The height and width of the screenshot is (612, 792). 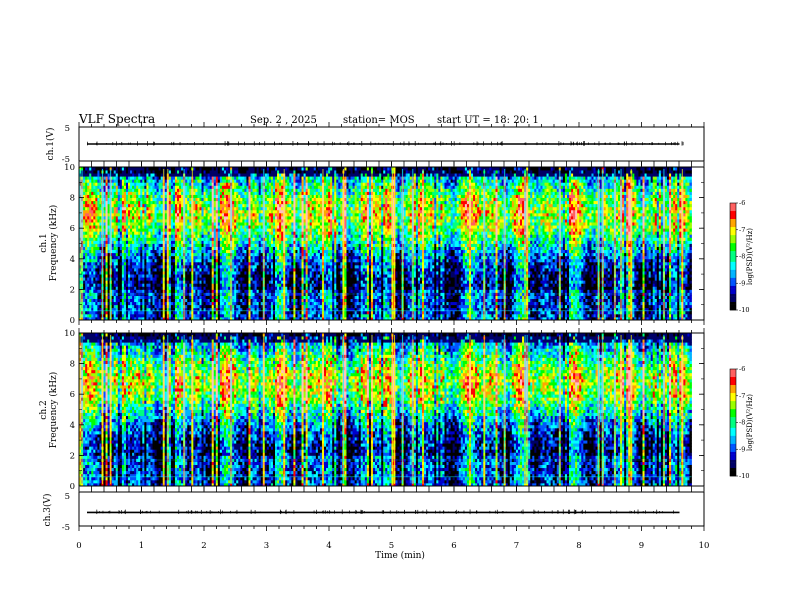 I want to click on date-label: Sep. 2 , 2025, so click(x=283, y=120).